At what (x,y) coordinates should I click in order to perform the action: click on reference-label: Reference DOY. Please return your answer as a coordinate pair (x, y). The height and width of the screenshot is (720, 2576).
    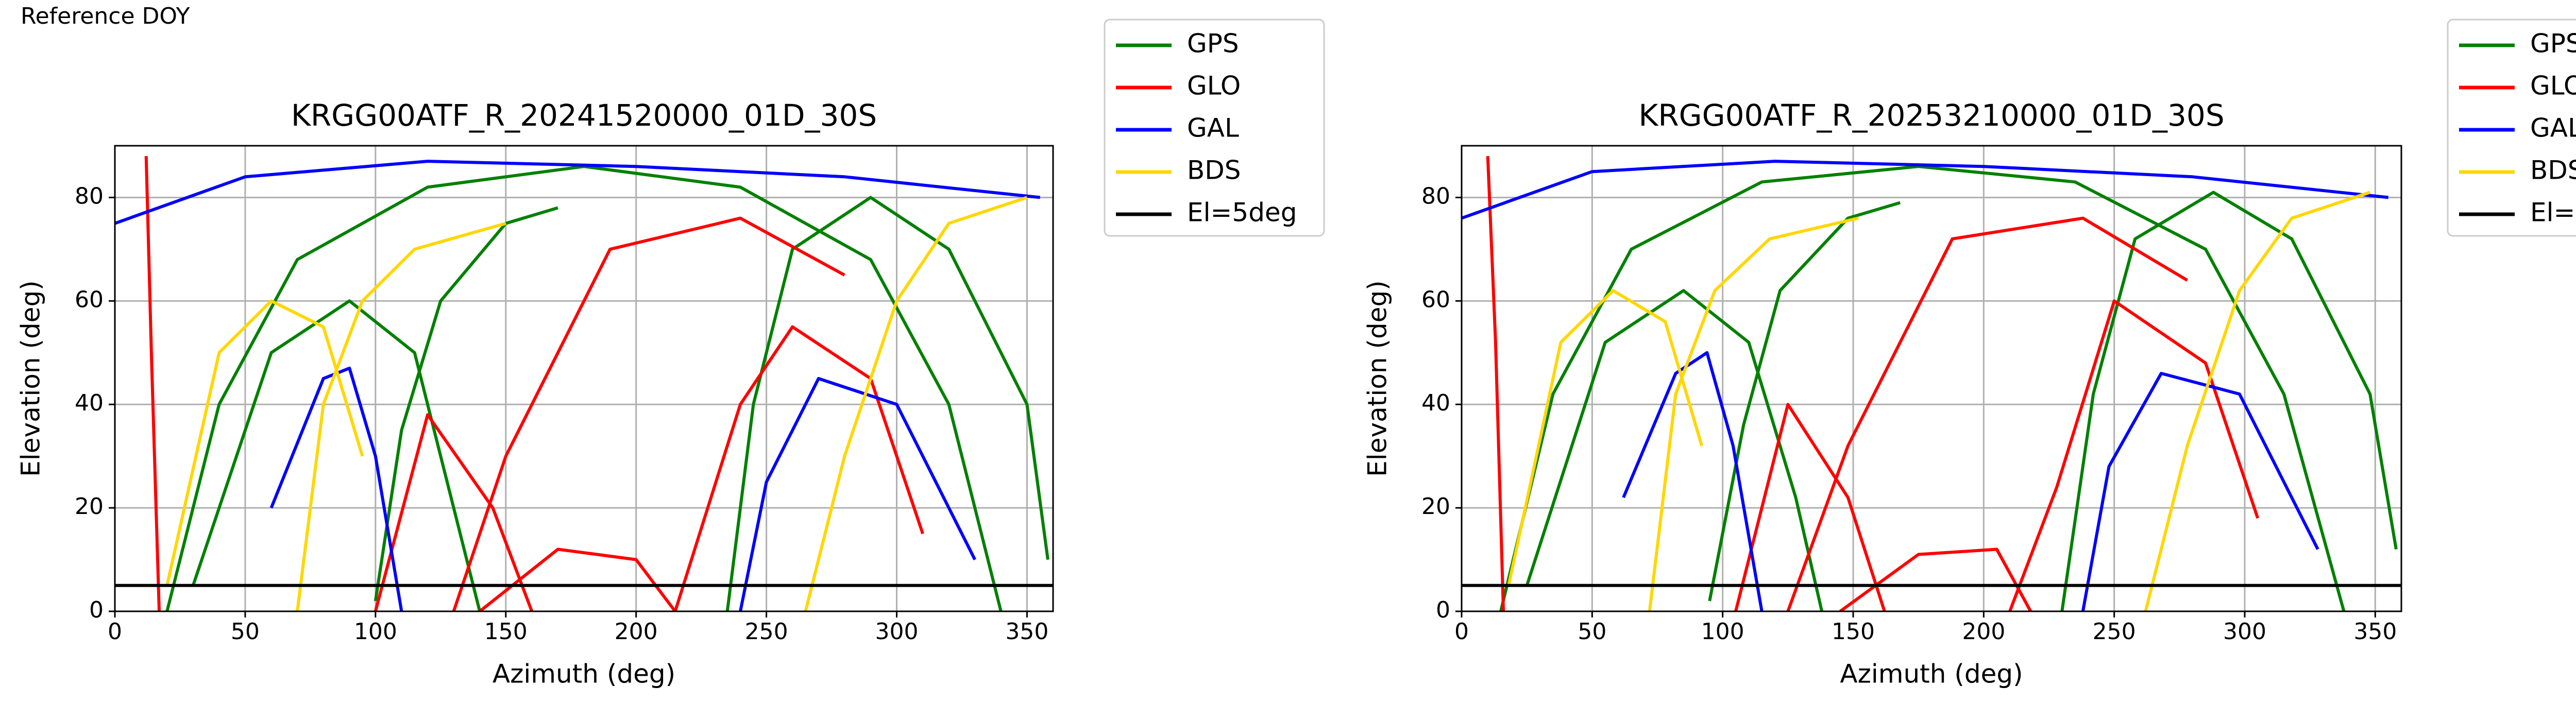
    Looking at the image, I should click on (105, 16).